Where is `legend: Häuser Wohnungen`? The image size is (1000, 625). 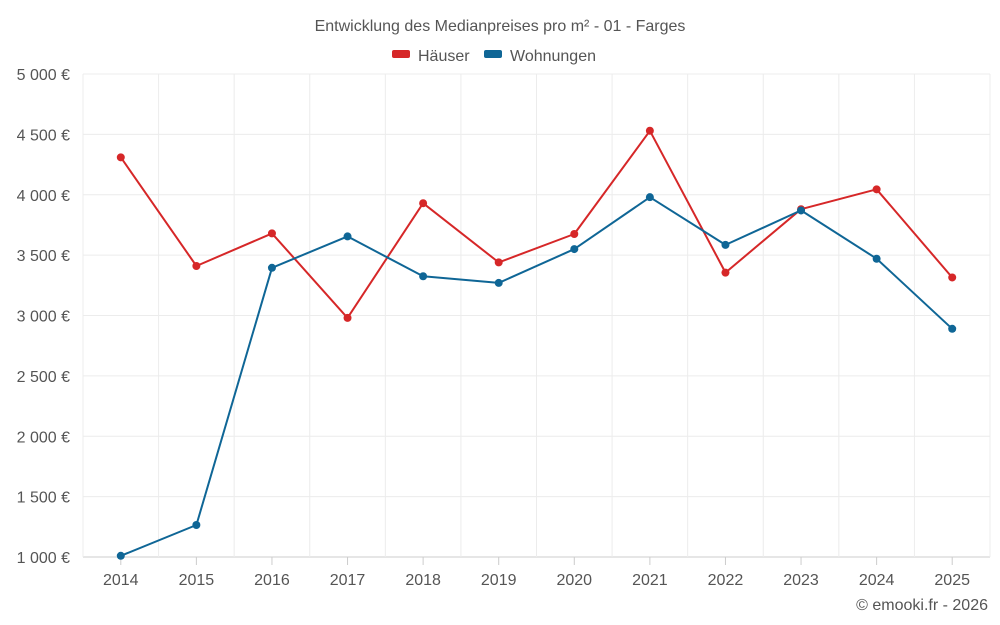
legend: Häuser Wohnungen is located at coordinates (494, 56).